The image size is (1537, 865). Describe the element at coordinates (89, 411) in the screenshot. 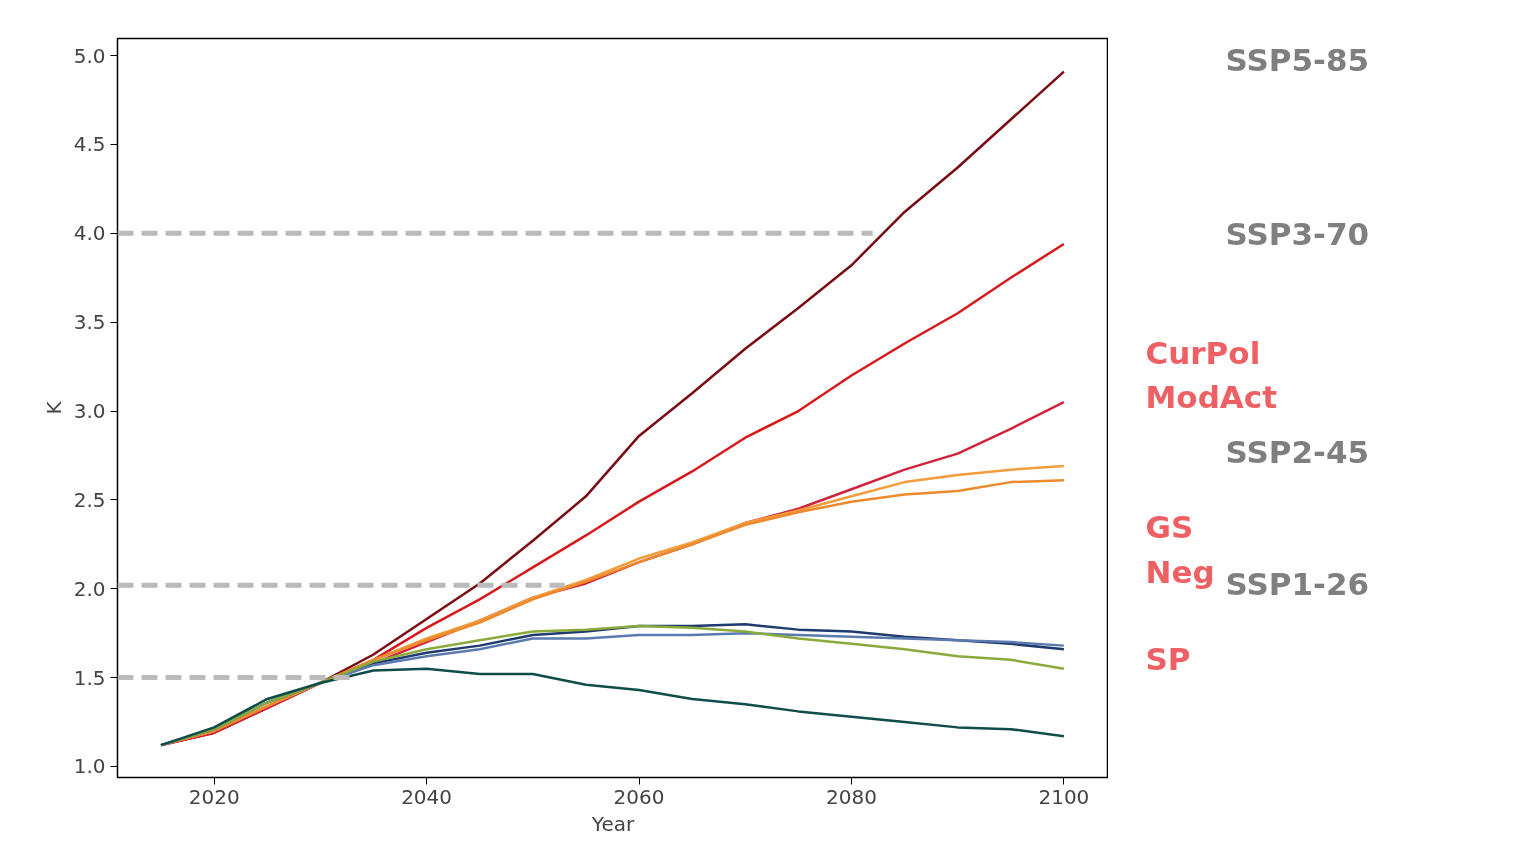

I see `y-tick-label: 3.0` at that location.